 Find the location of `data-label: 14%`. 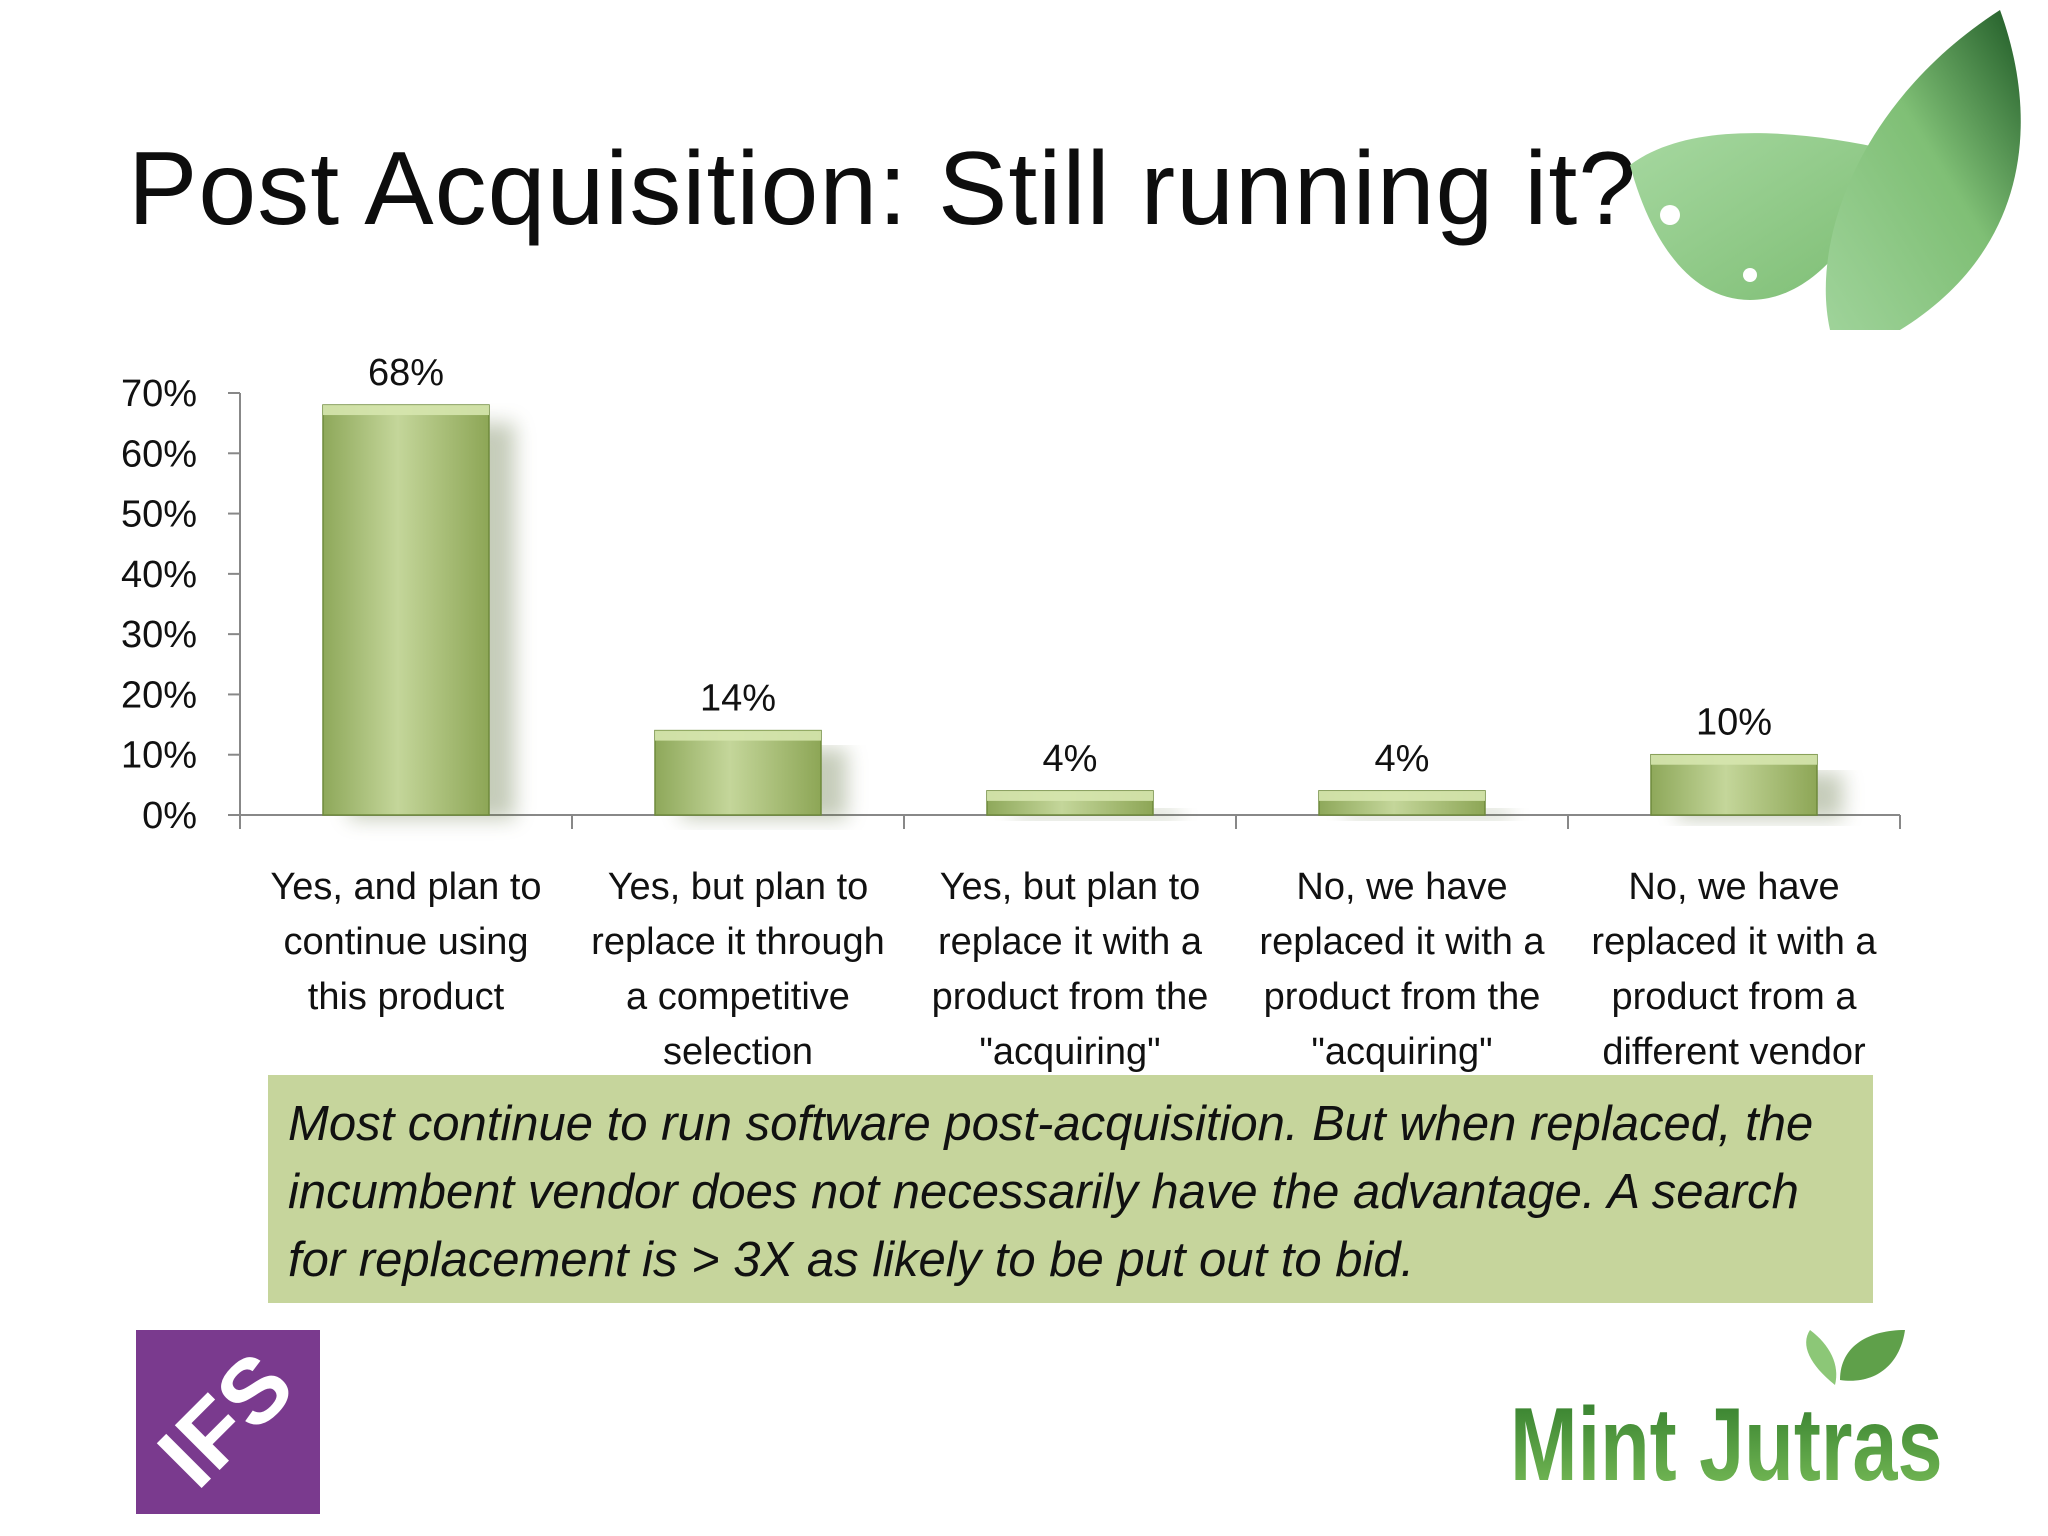

data-label: 14% is located at coordinates (738, 699).